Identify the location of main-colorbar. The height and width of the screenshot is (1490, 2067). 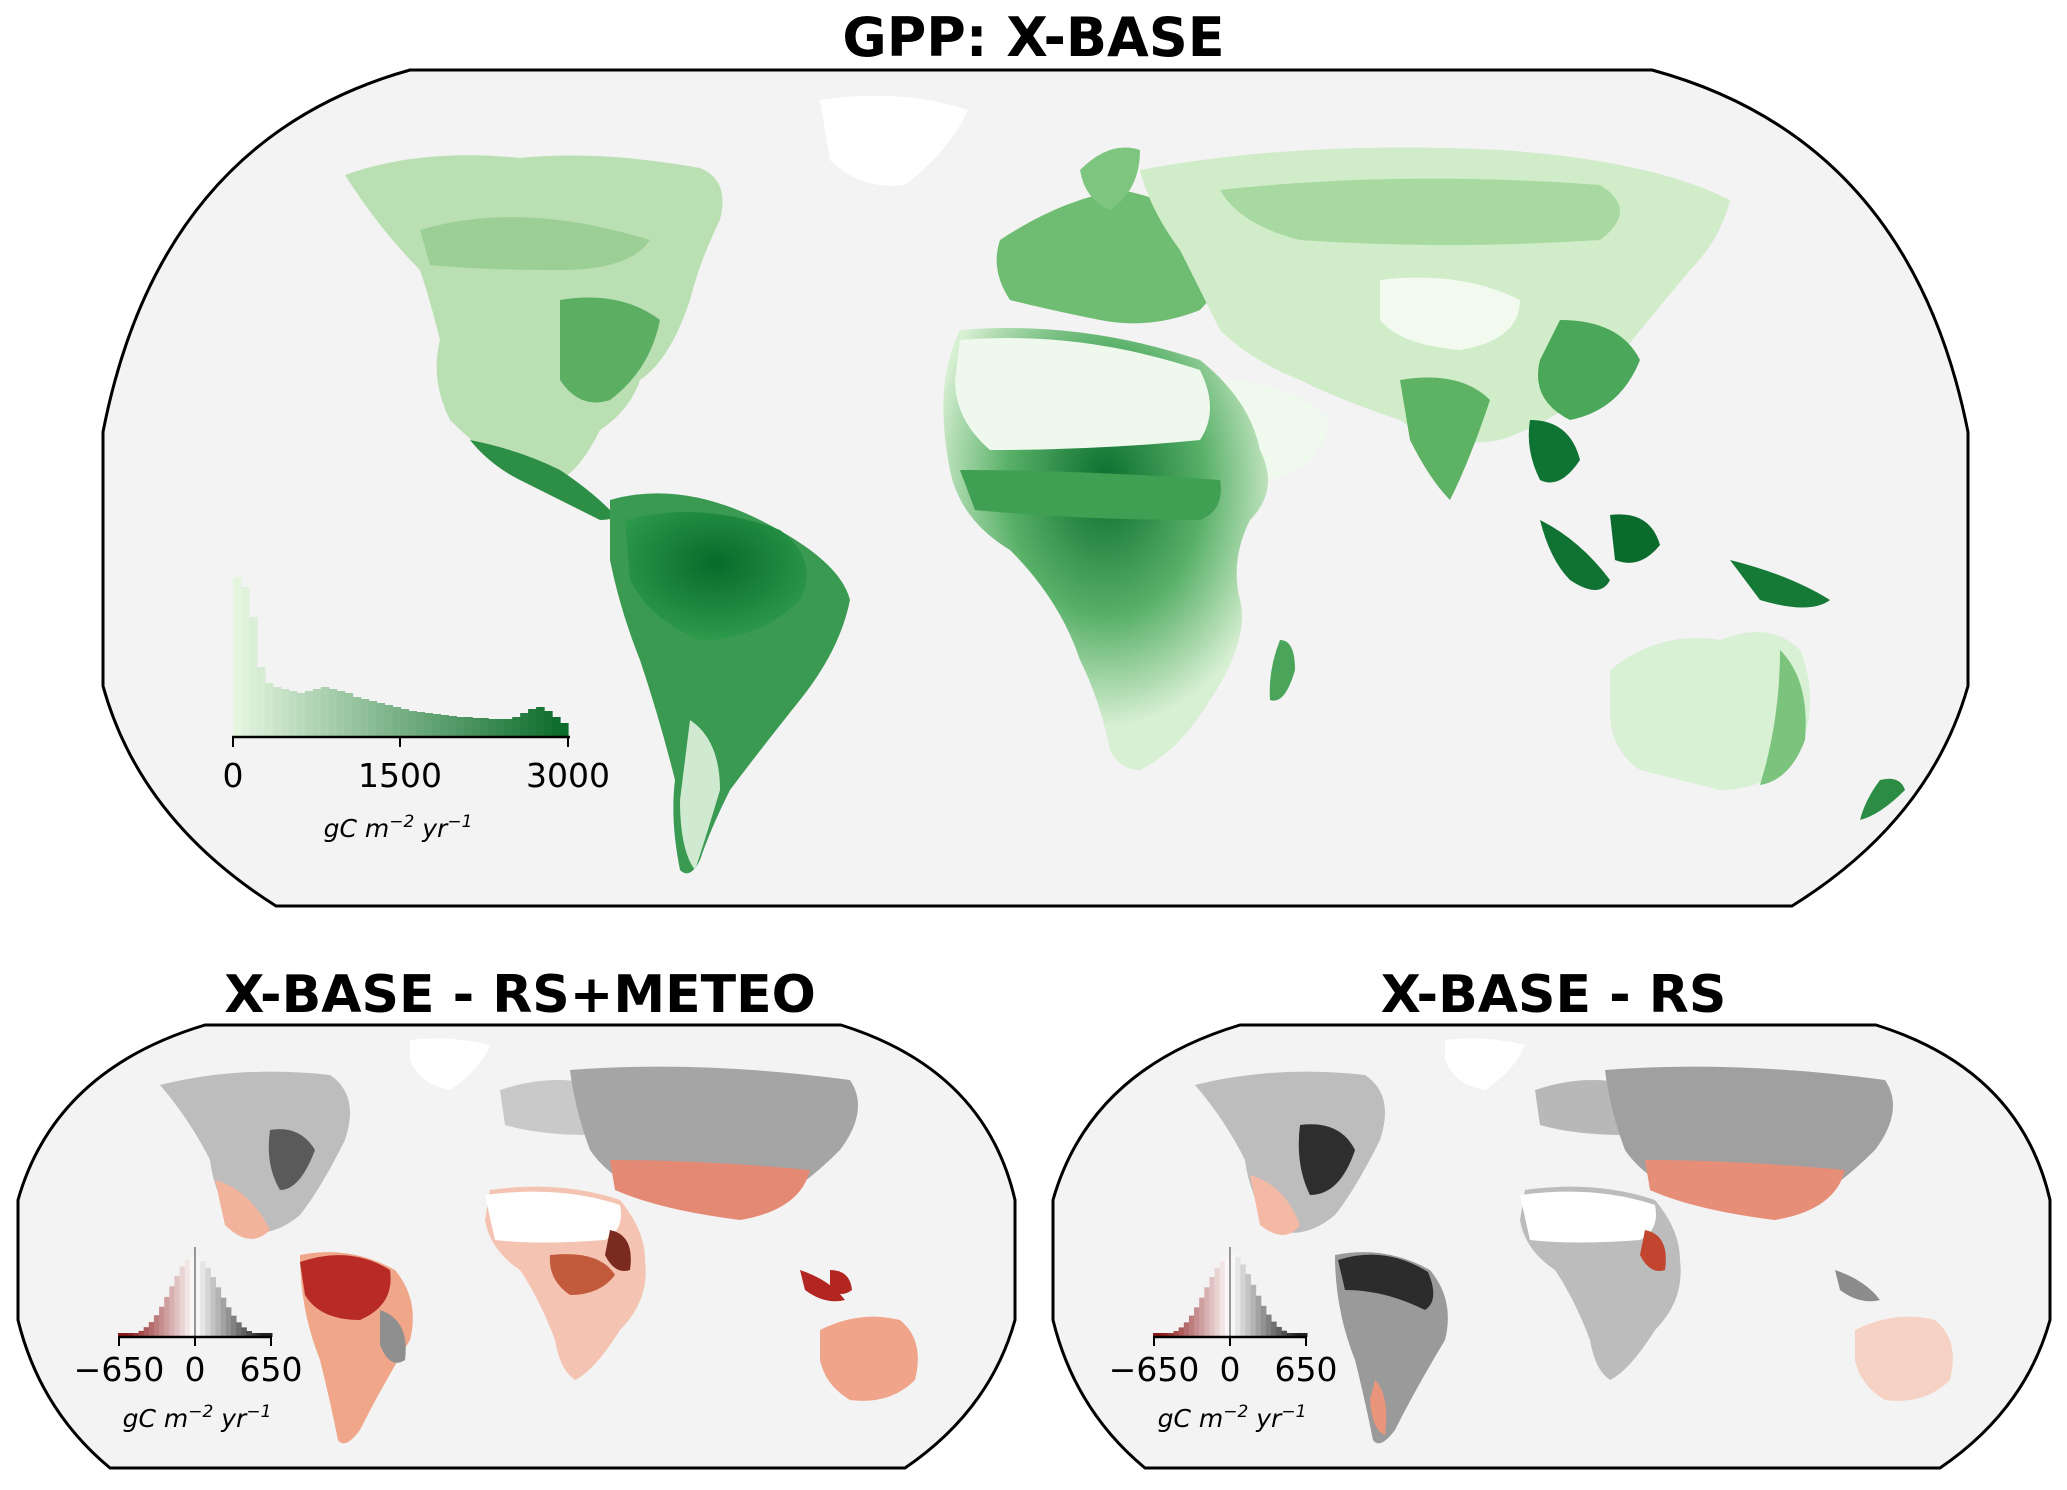
(401, 657).